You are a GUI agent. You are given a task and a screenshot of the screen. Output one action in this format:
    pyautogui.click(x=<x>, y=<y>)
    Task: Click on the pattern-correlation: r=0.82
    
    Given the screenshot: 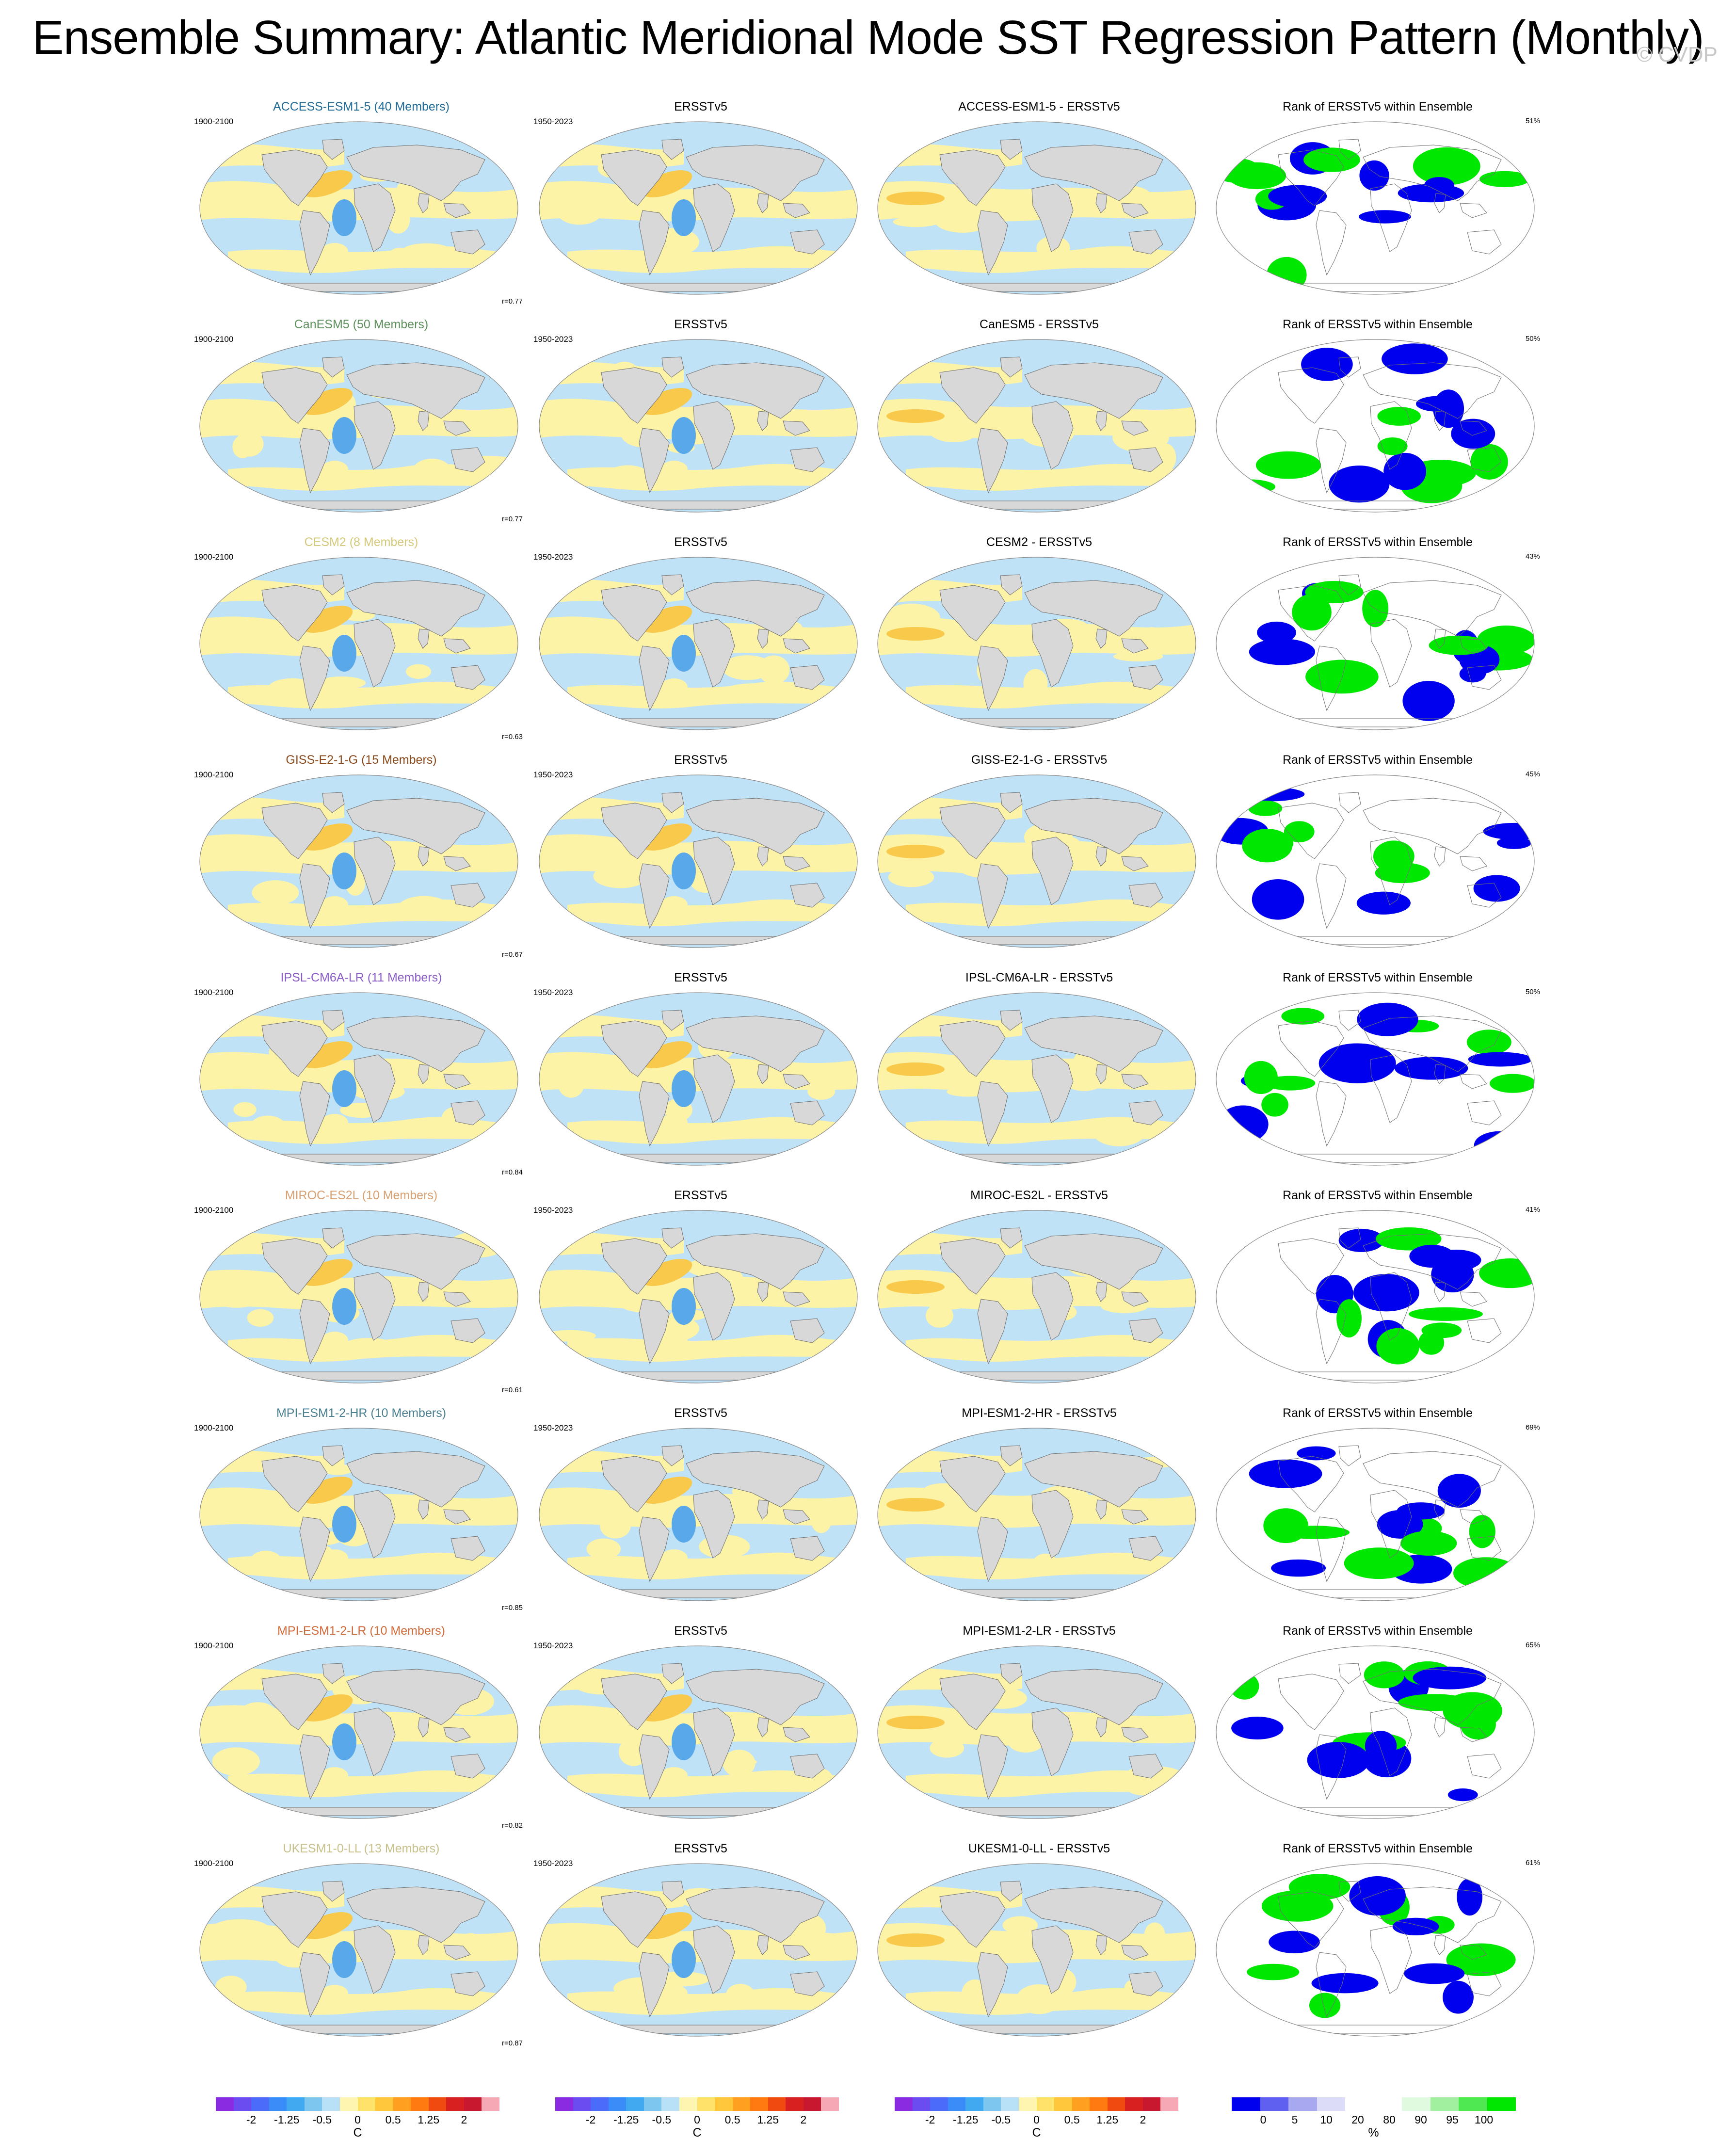 What is the action you would take?
    pyautogui.click(x=512, y=1826)
    